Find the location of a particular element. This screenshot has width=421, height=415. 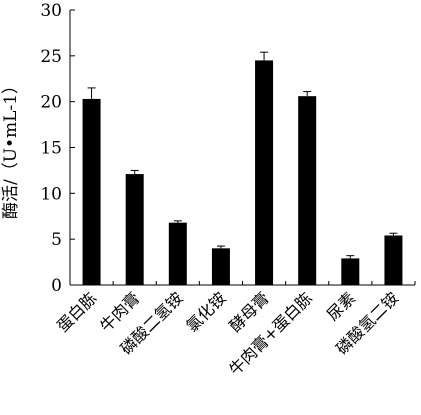

y-ticks: 0 5 10 15 20 25 30 is located at coordinates (57, 148).